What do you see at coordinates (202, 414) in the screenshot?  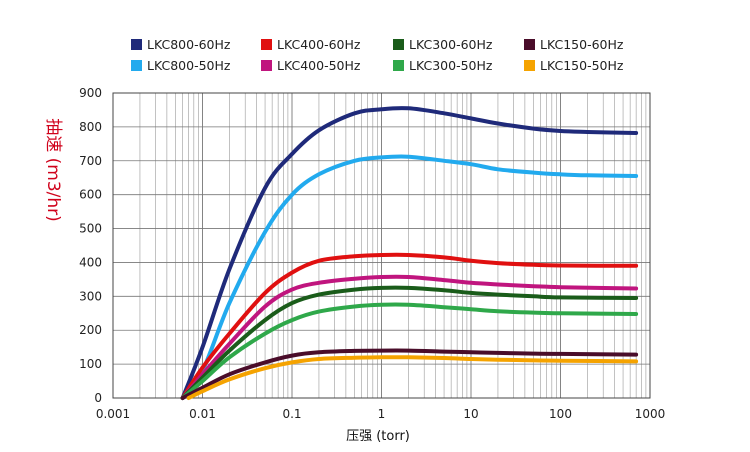 I see `x-tick-label: 0.01` at bounding box center [202, 414].